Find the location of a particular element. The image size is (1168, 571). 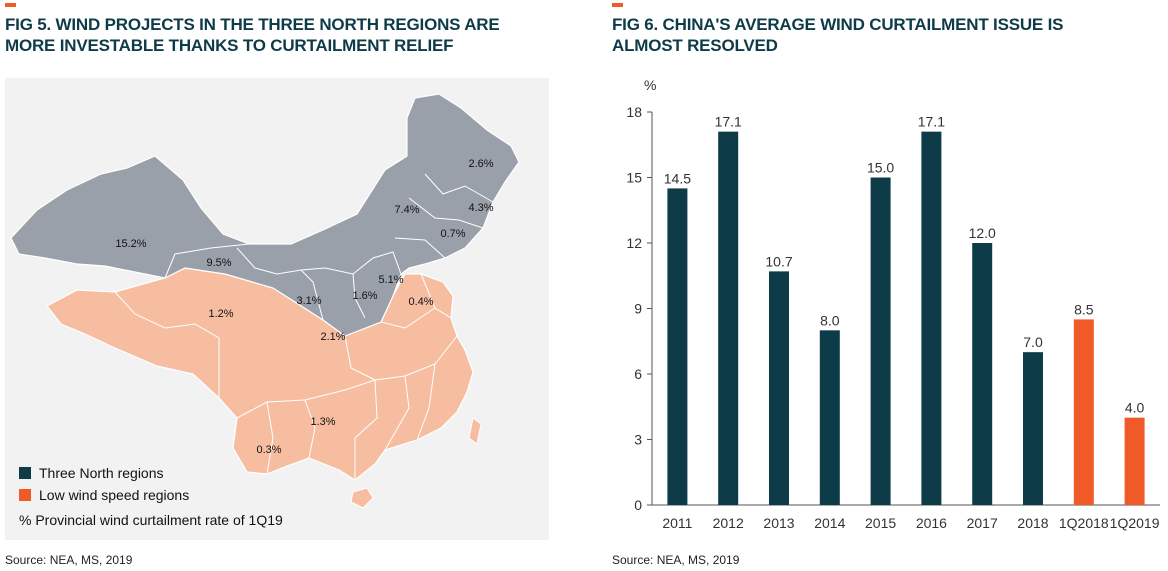

data-label-2011: 14.5 is located at coordinates (677, 178).